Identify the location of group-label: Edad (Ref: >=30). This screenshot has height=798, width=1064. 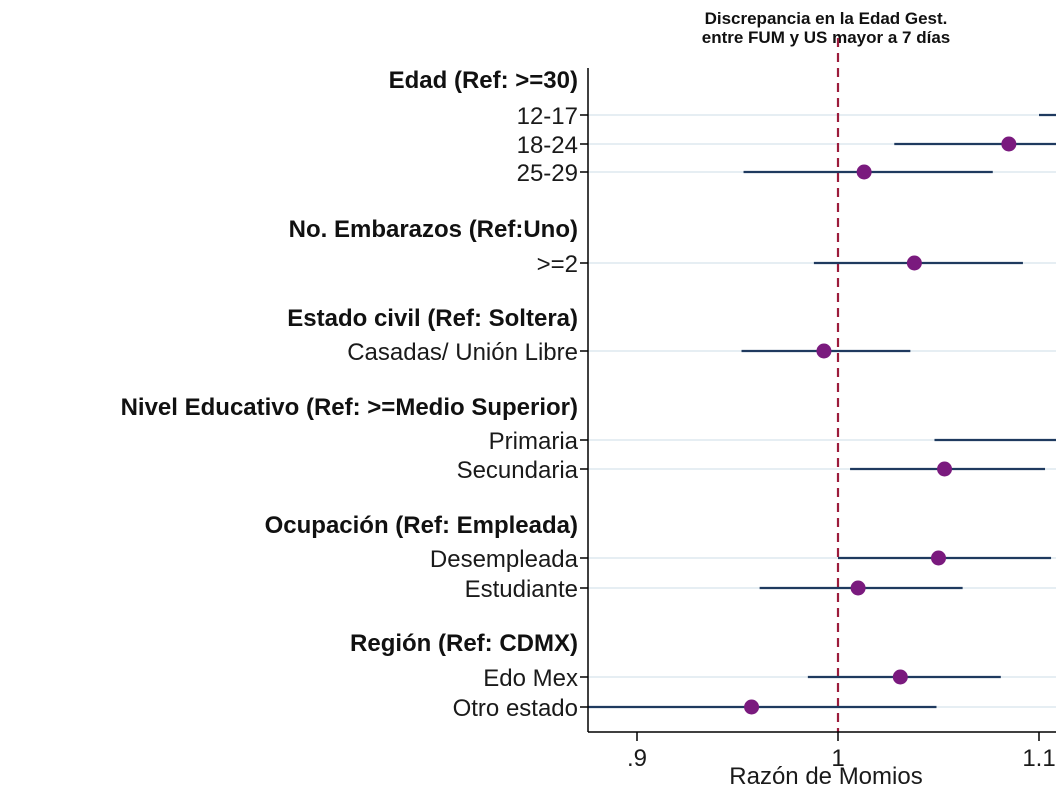
(483, 80).